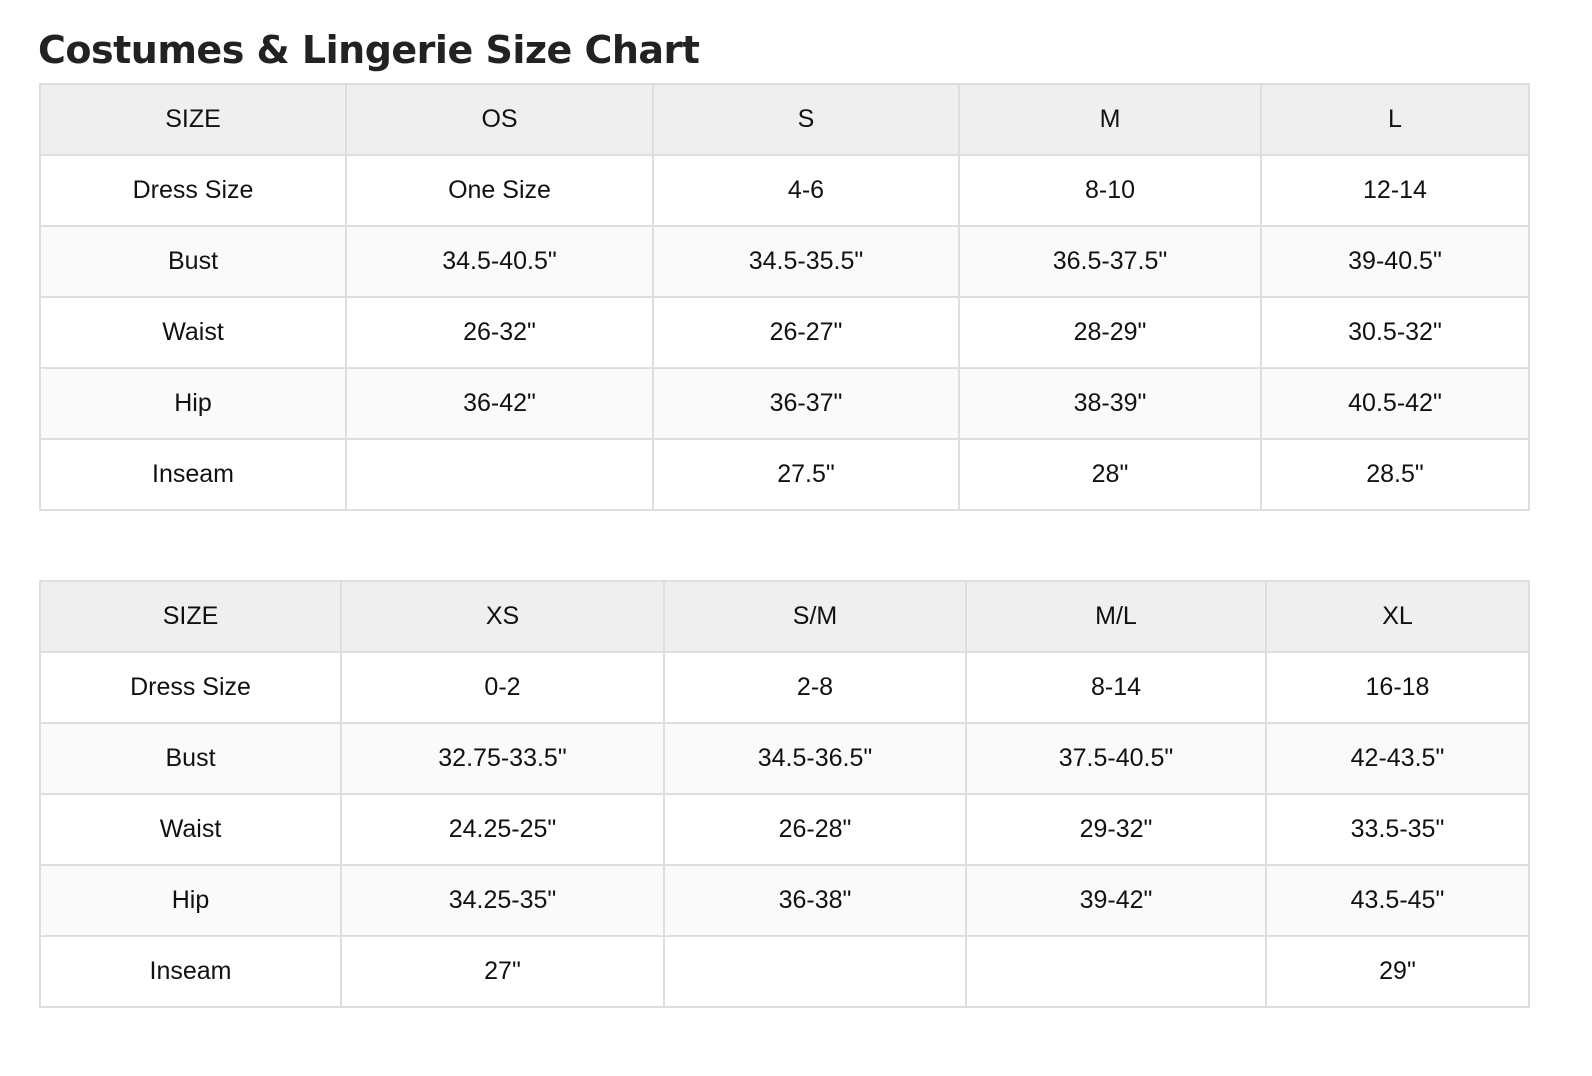 The width and height of the screenshot is (1592, 1076). Describe the element at coordinates (815, 829) in the screenshot. I see `table-cell: 26-28"` at that location.